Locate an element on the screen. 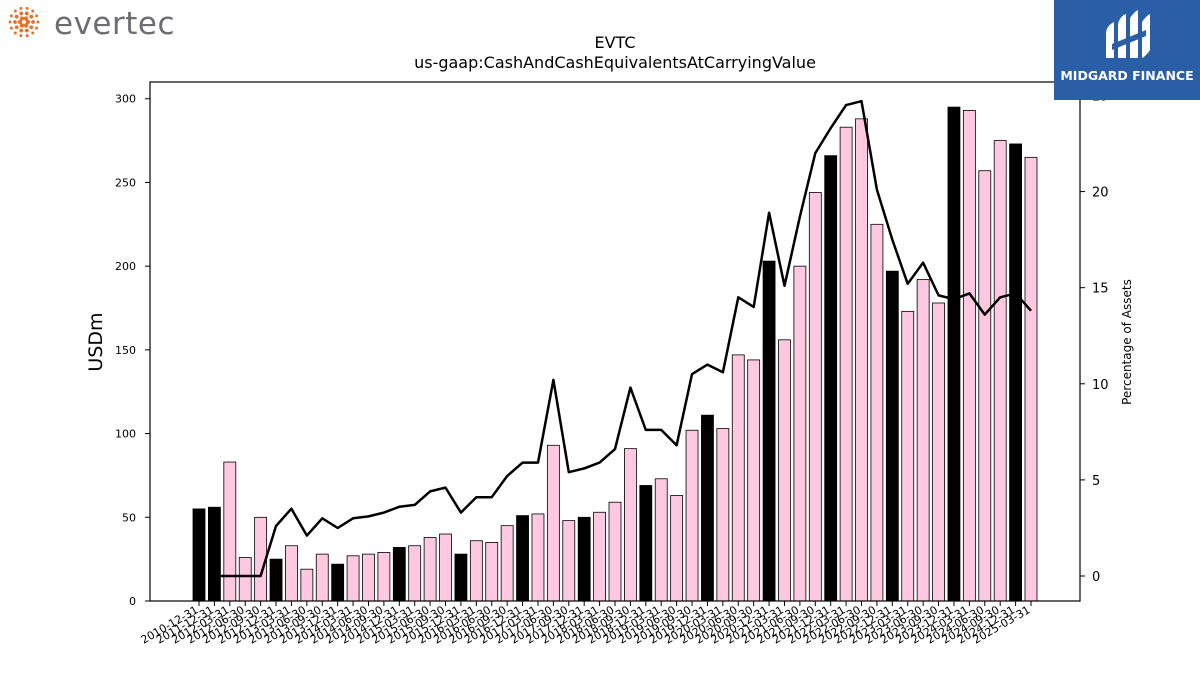  evertec-logo: evertec is located at coordinates (99, 24).